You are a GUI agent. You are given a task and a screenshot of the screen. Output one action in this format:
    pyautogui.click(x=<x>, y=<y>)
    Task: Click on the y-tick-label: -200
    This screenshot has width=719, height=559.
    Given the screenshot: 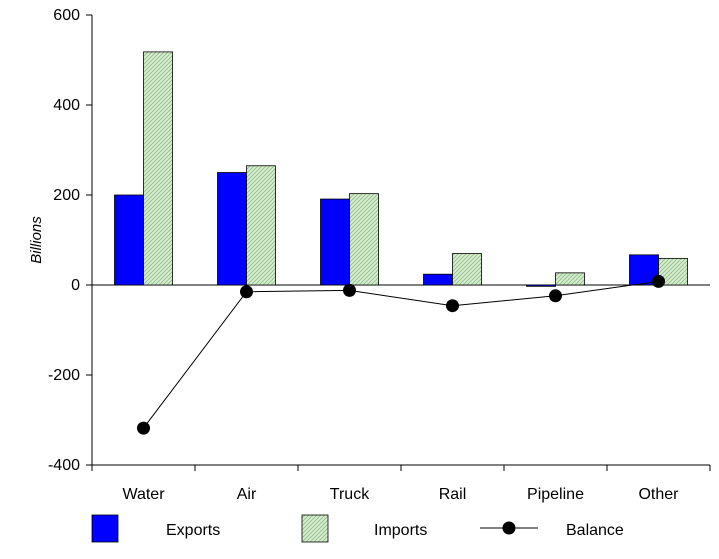 What is the action you would take?
    pyautogui.click(x=64, y=375)
    